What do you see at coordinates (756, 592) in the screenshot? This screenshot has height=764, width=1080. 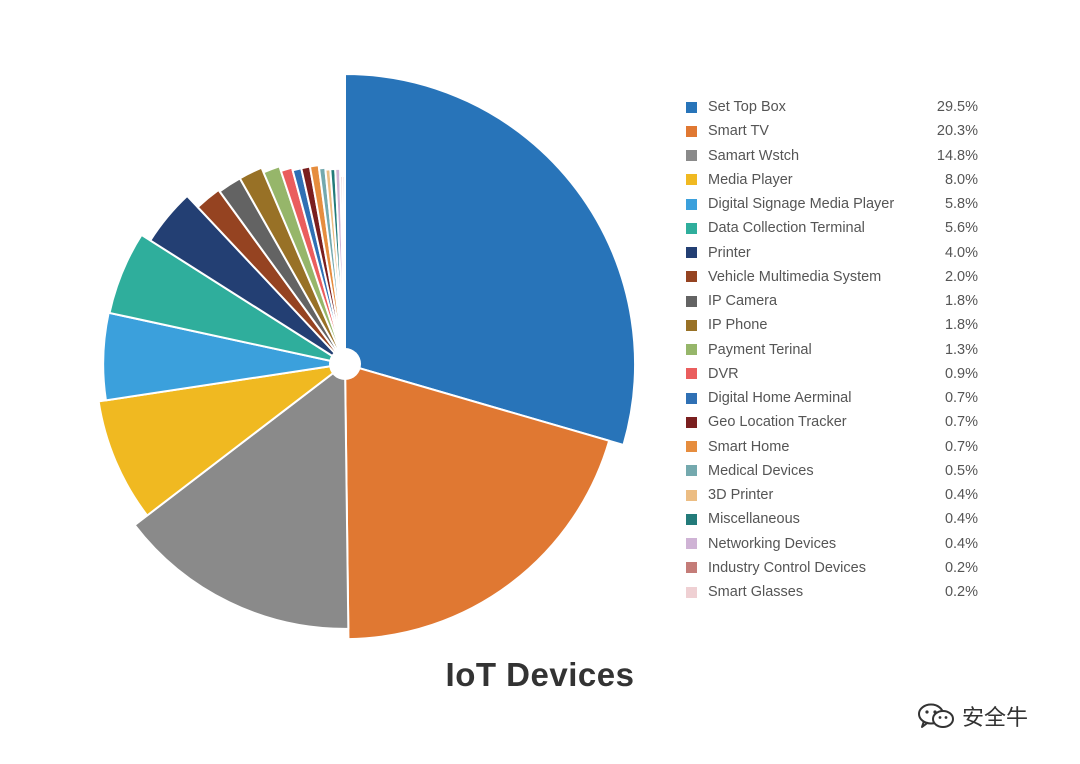 I see `legend-label: Smart Glasses` at bounding box center [756, 592].